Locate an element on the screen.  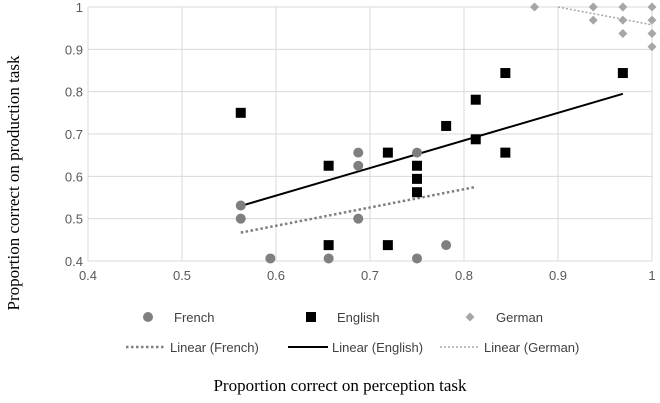
x-tick-label: 0.8 is located at coordinates (464, 275).